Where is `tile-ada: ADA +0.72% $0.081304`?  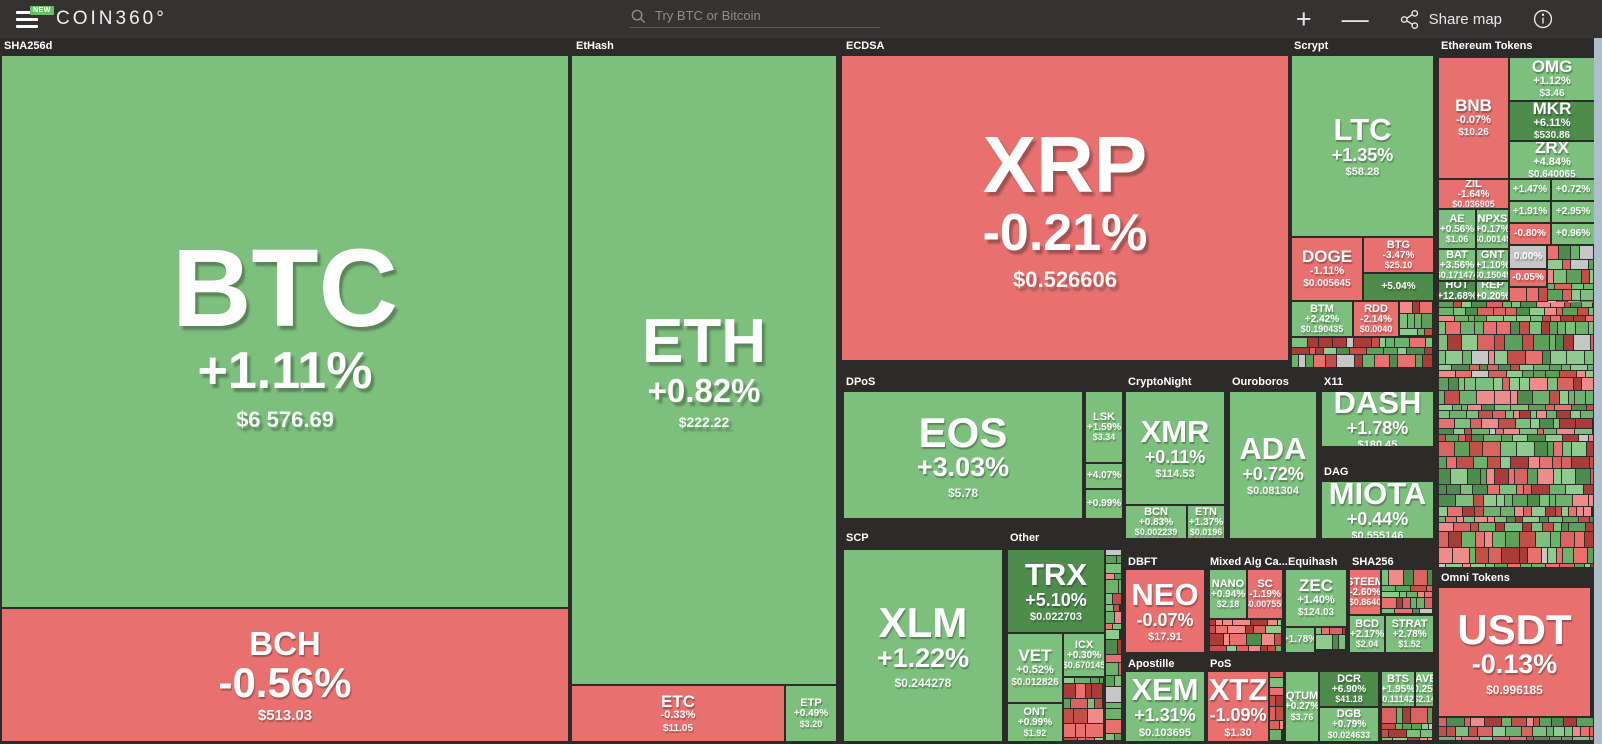
tile-ada: ADA +0.72% $0.081304 is located at coordinates (1273, 465).